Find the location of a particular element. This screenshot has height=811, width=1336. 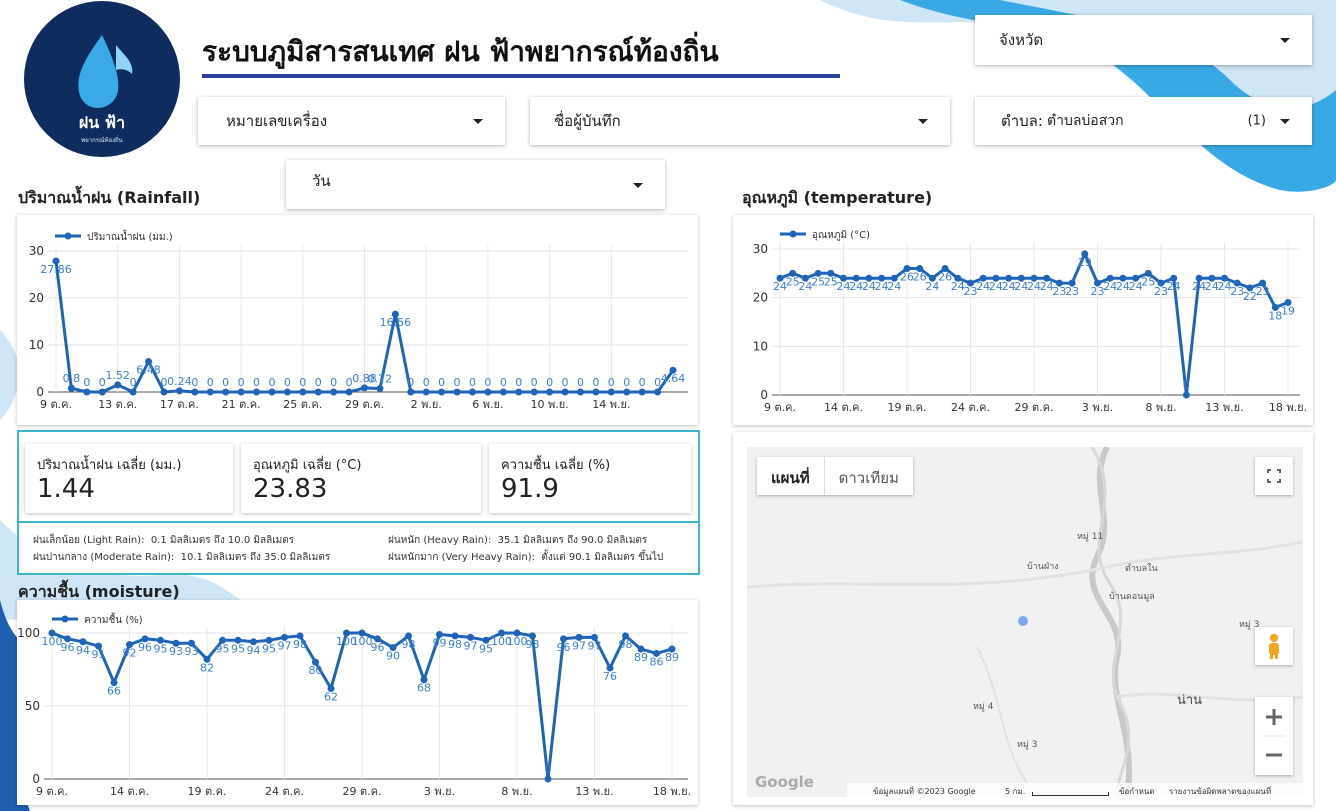

fullscreen-icon is located at coordinates (1274, 476).